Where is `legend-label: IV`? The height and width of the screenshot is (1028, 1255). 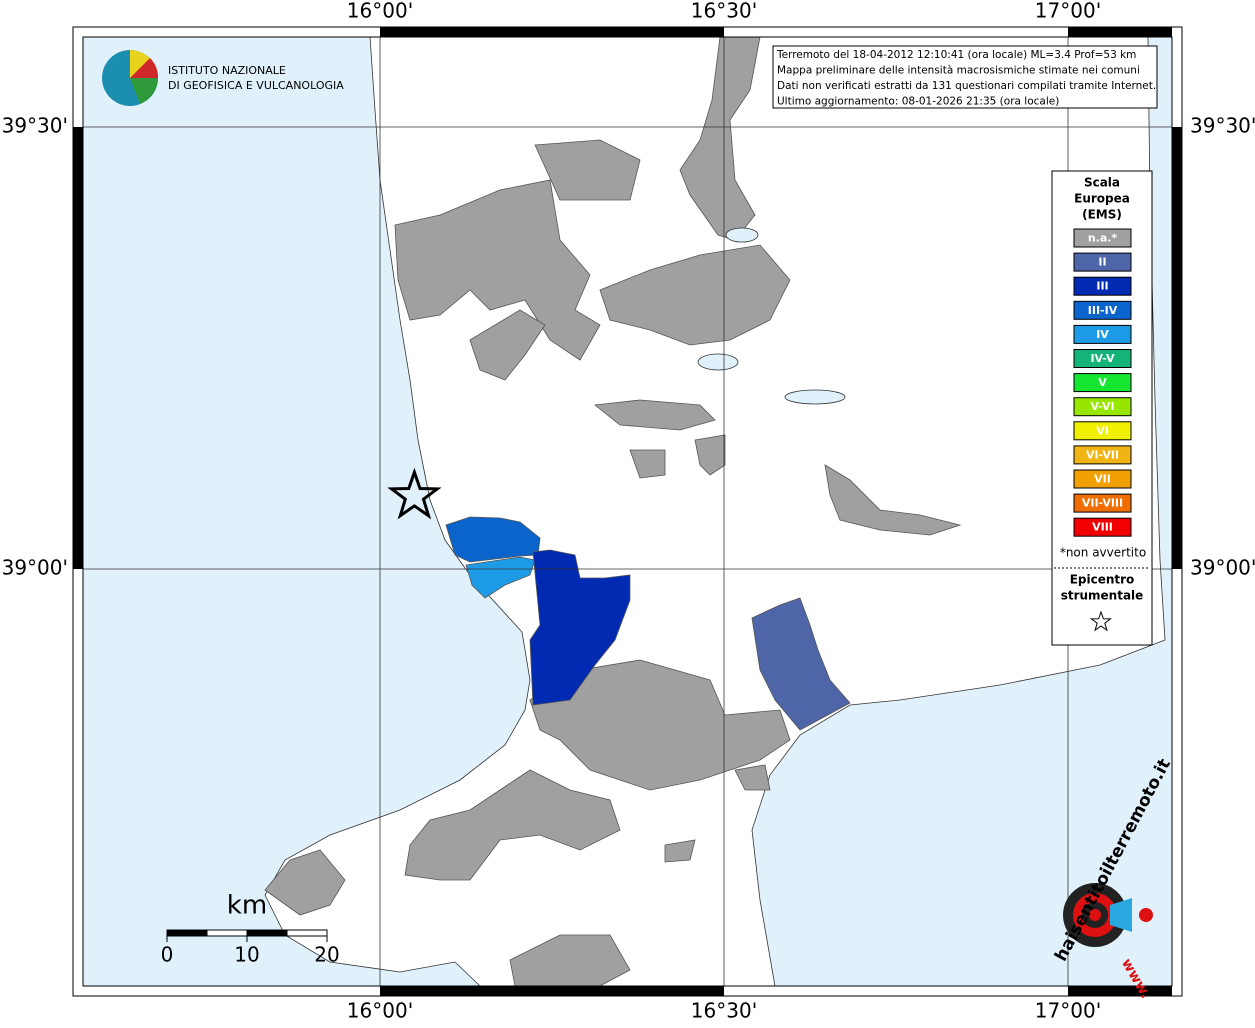 legend-label: IV is located at coordinates (1102, 334).